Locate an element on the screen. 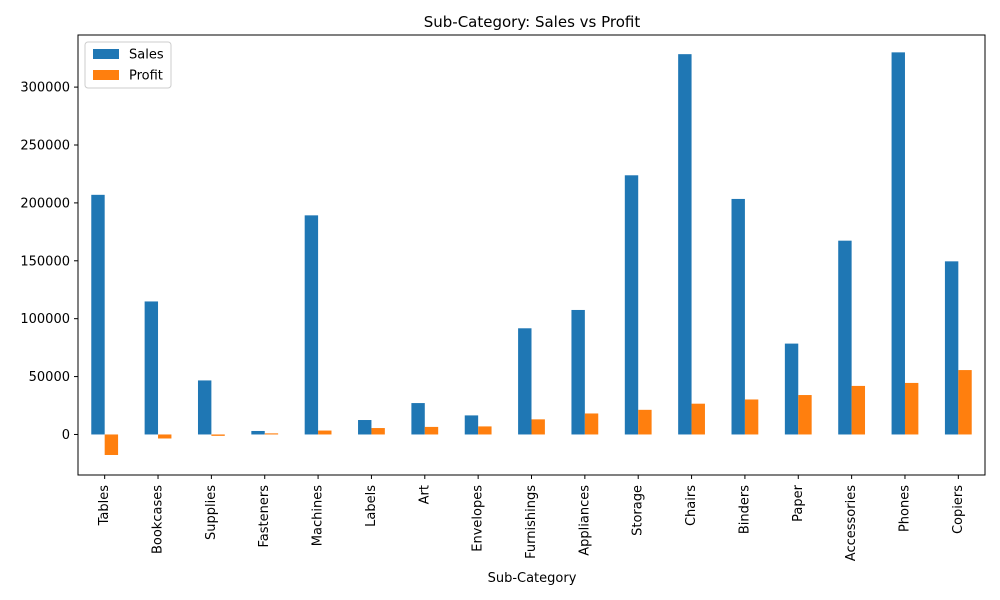  bar-sales-envelopes is located at coordinates (471, 425).